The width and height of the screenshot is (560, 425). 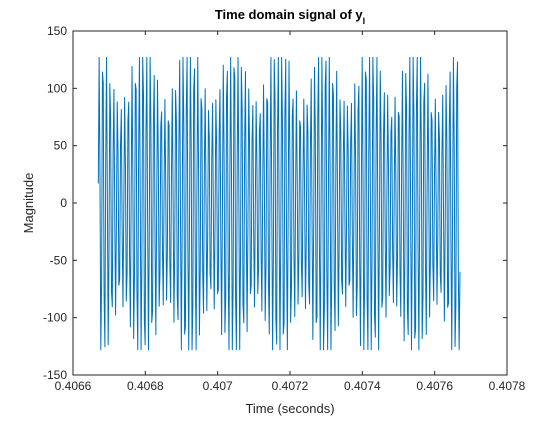 What do you see at coordinates (73, 386) in the screenshot?
I see `x-tick-label: 0.4066` at bounding box center [73, 386].